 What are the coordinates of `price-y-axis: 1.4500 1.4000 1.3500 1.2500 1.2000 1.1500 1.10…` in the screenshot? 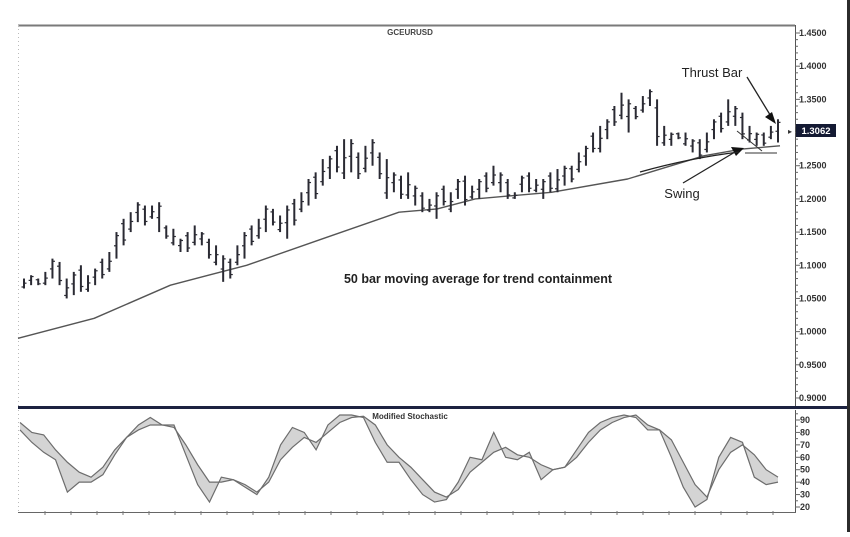 It's located at (811, 215).